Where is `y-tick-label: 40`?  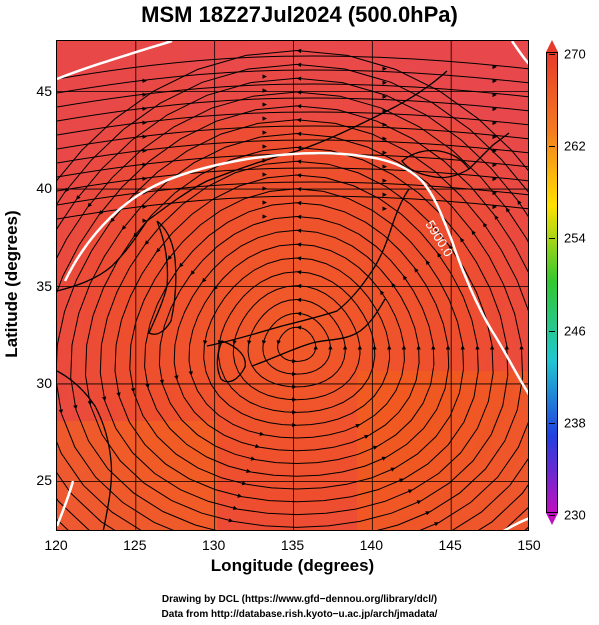
y-tick-label: 40 is located at coordinates (44, 188).